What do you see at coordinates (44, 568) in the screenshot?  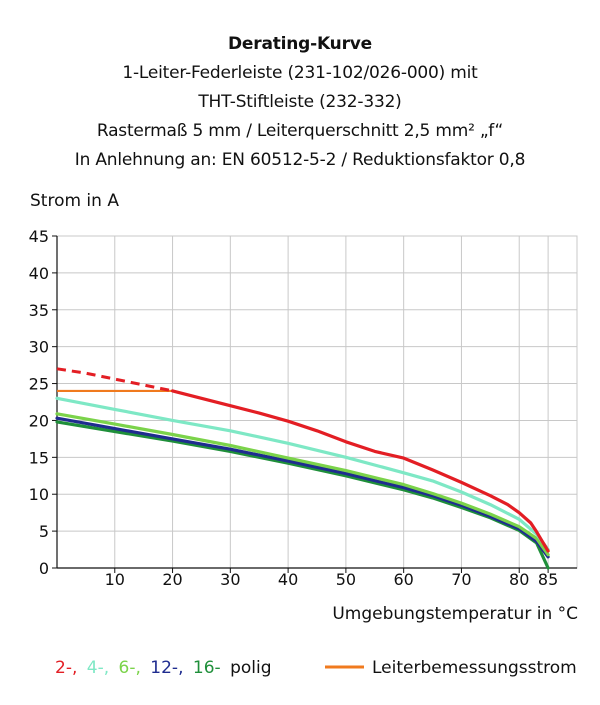 I see `y-tick-label-0: 0` at bounding box center [44, 568].